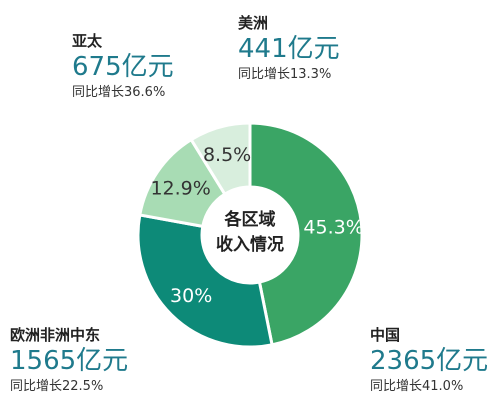 This screenshot has width=490, height=420. I want to click on region-china: 中国 2365亿元 同比增长41.0%, so click(429, 360).